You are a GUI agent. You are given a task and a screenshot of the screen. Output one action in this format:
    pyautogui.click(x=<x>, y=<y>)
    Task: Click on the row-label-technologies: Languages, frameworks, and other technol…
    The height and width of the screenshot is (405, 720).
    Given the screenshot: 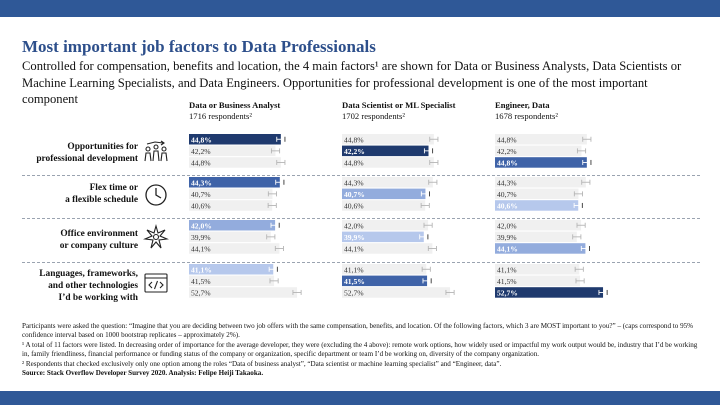 What is the action you would take?
    pyautogui.click(x=80, y=286)
    